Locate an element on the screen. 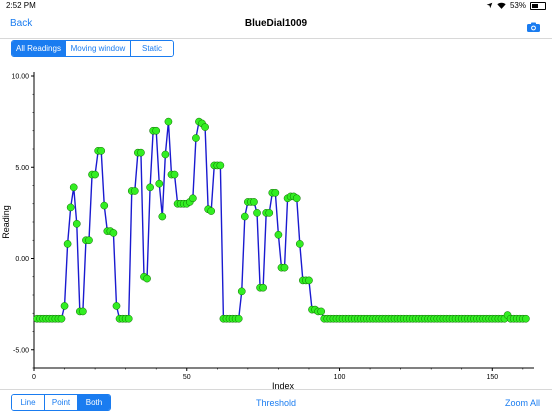 Image resolution: width=552 pixels, height=414 pixels. y-tick-label: 5.00 is located at coordinates (22, 168).